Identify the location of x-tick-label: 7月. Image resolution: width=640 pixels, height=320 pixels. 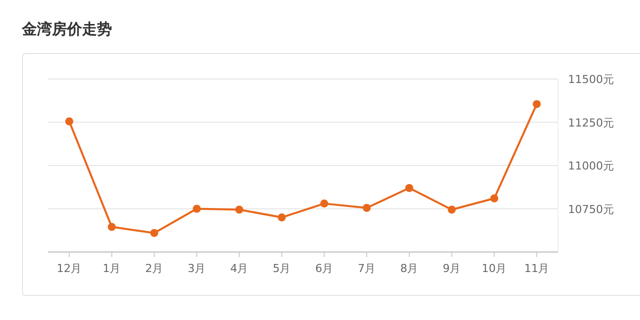
(367, 268).